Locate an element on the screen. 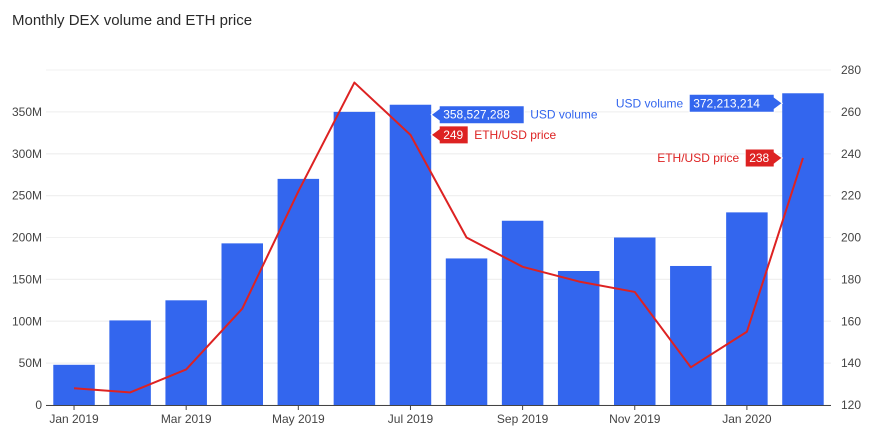 The image size is (871, 437). y-left-tick-label: 0 is located at coordinates (38, 405).